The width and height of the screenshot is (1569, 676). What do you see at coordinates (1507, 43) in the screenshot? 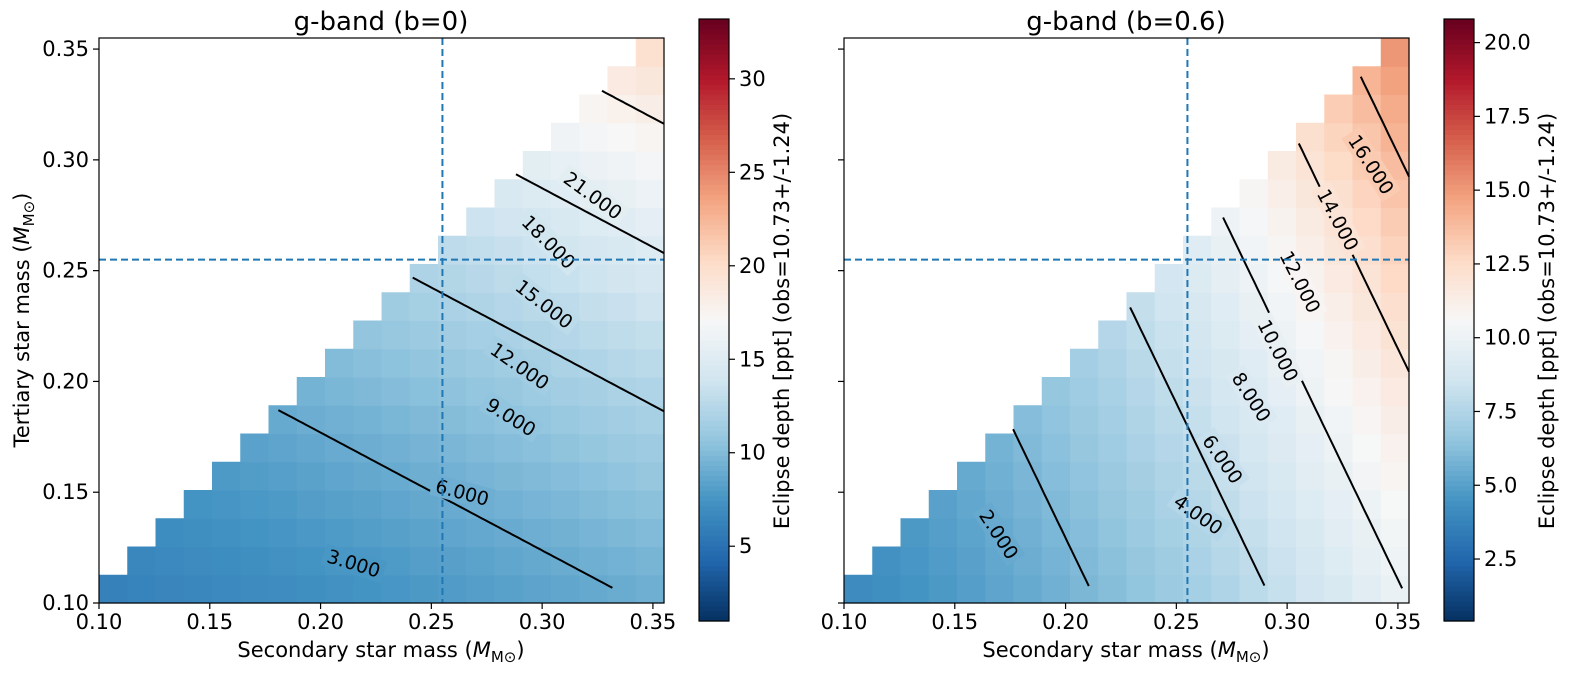
I see `colorbar-tick-label: 20.0` at bounding box center [1507, 43].